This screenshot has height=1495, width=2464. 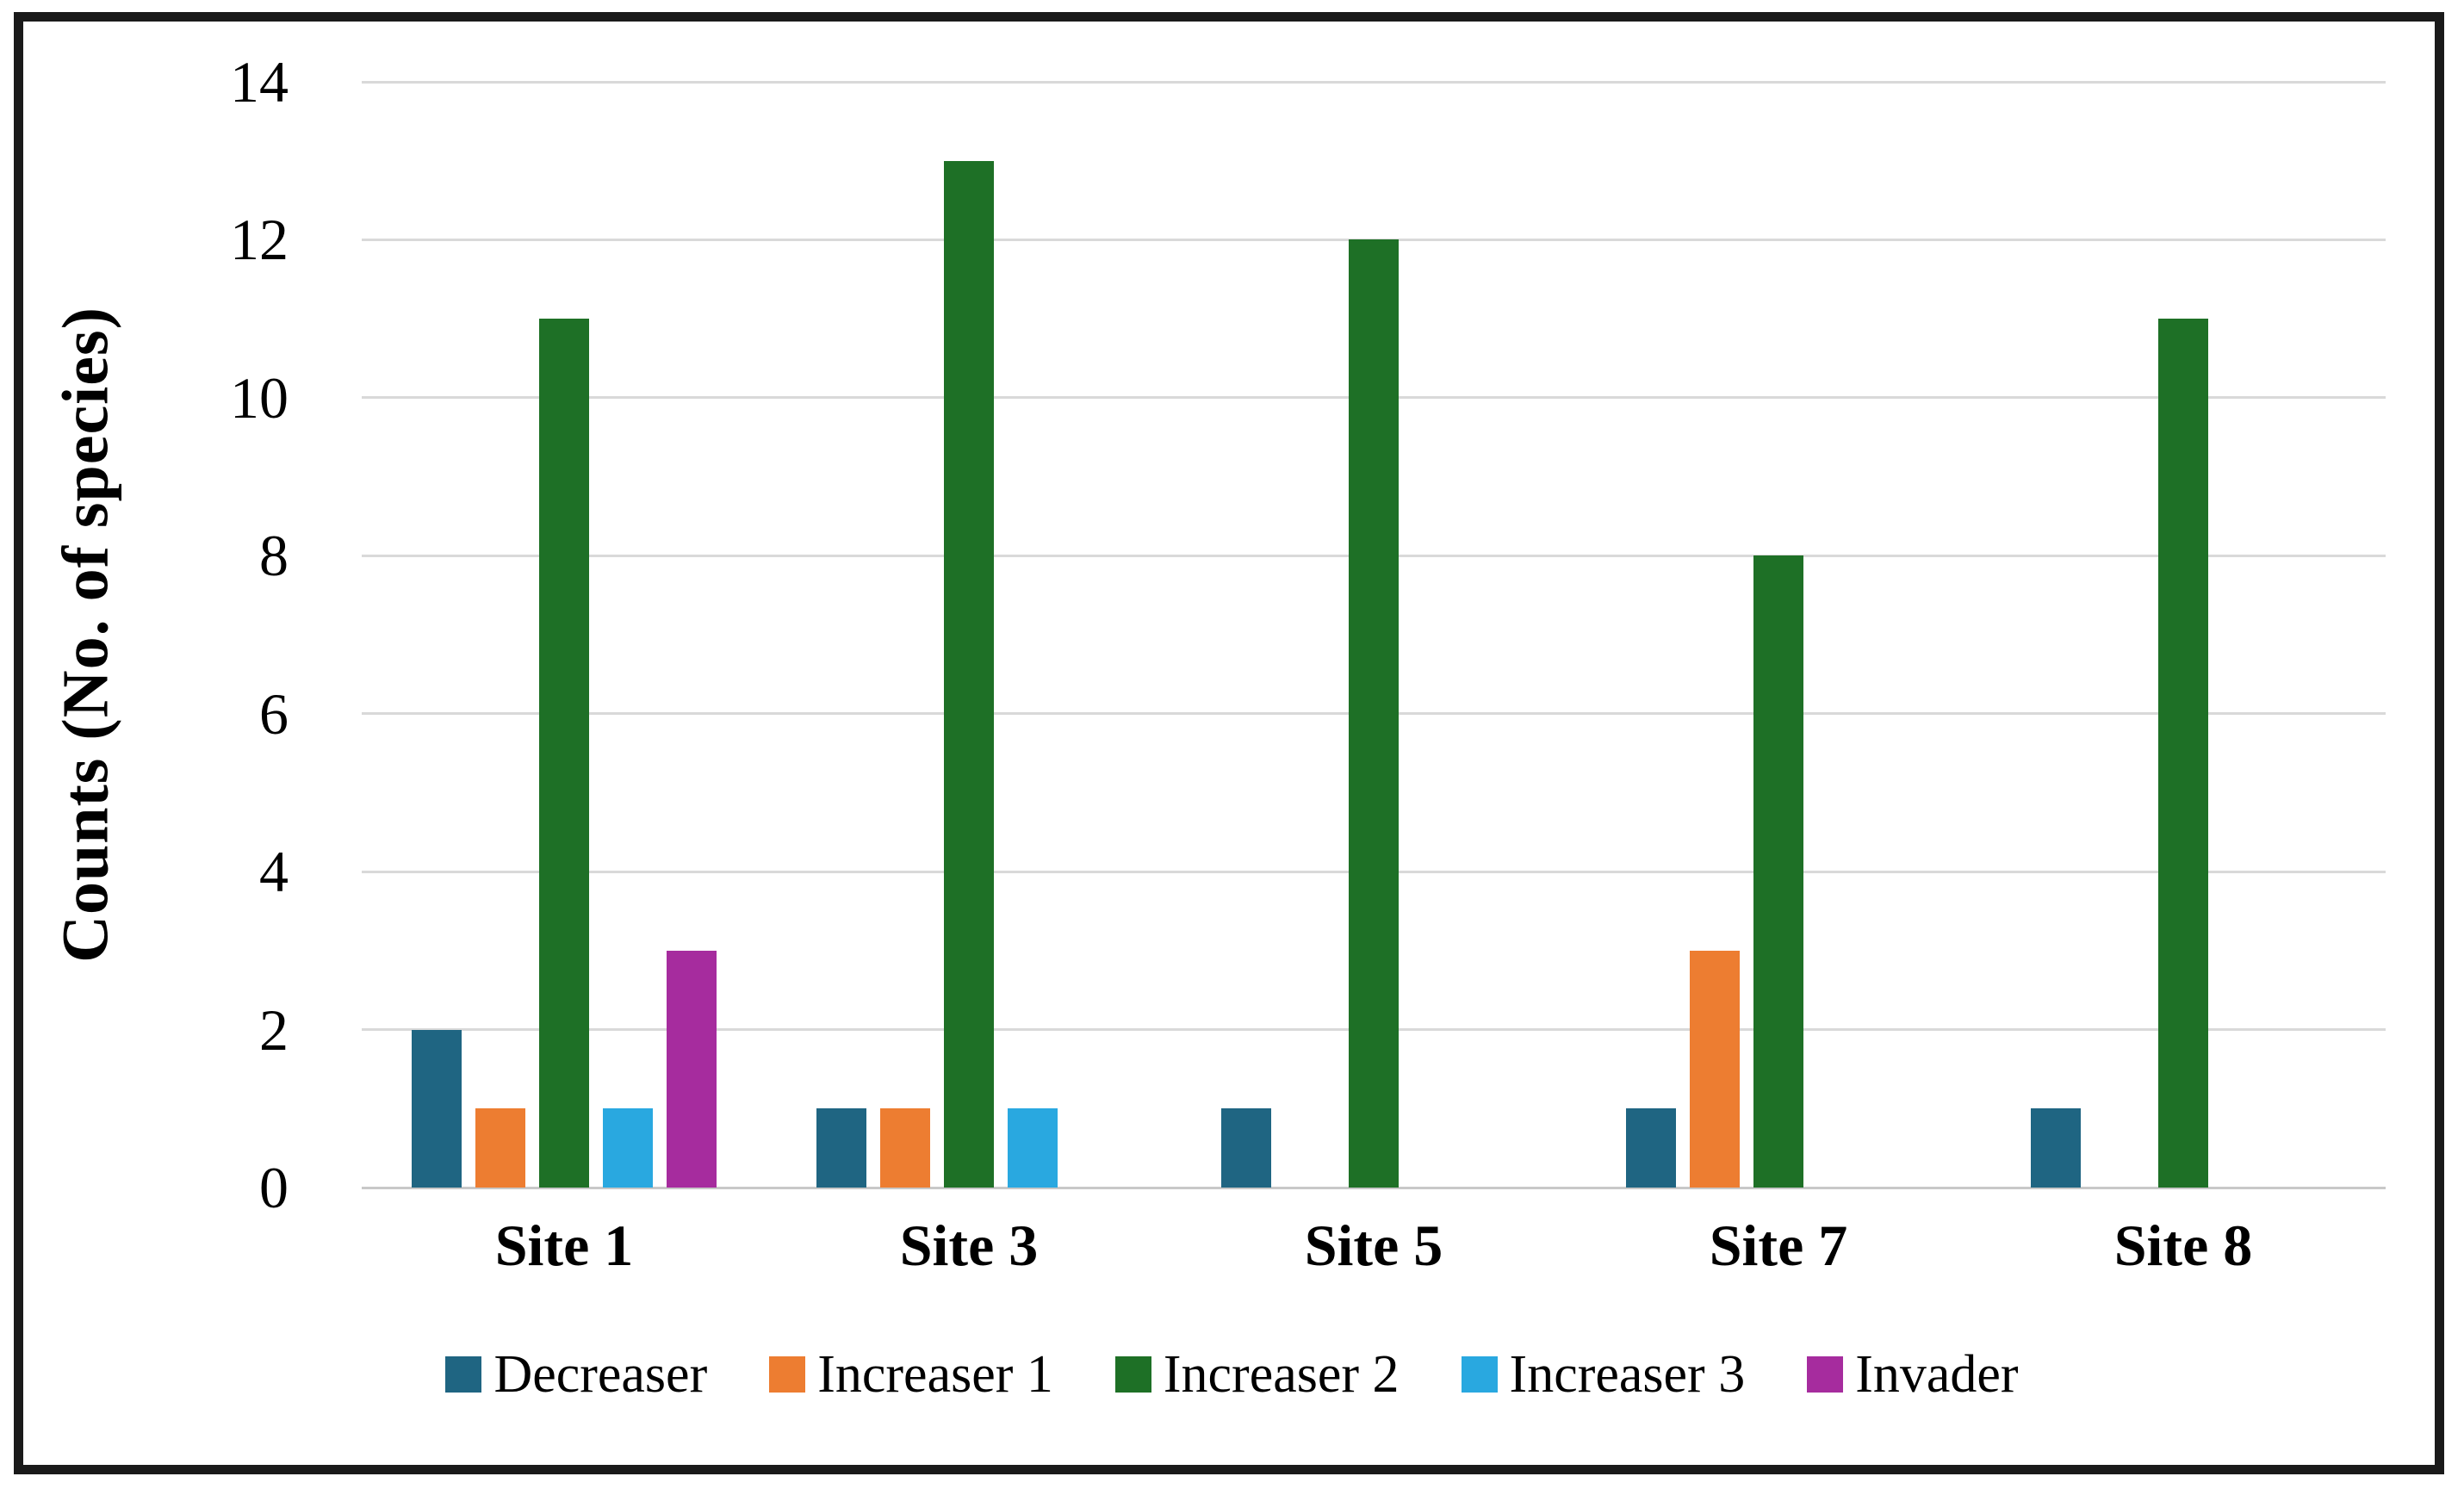 I want to click on y-axis-tick-label-4: 4, so click(x=274, y=872).